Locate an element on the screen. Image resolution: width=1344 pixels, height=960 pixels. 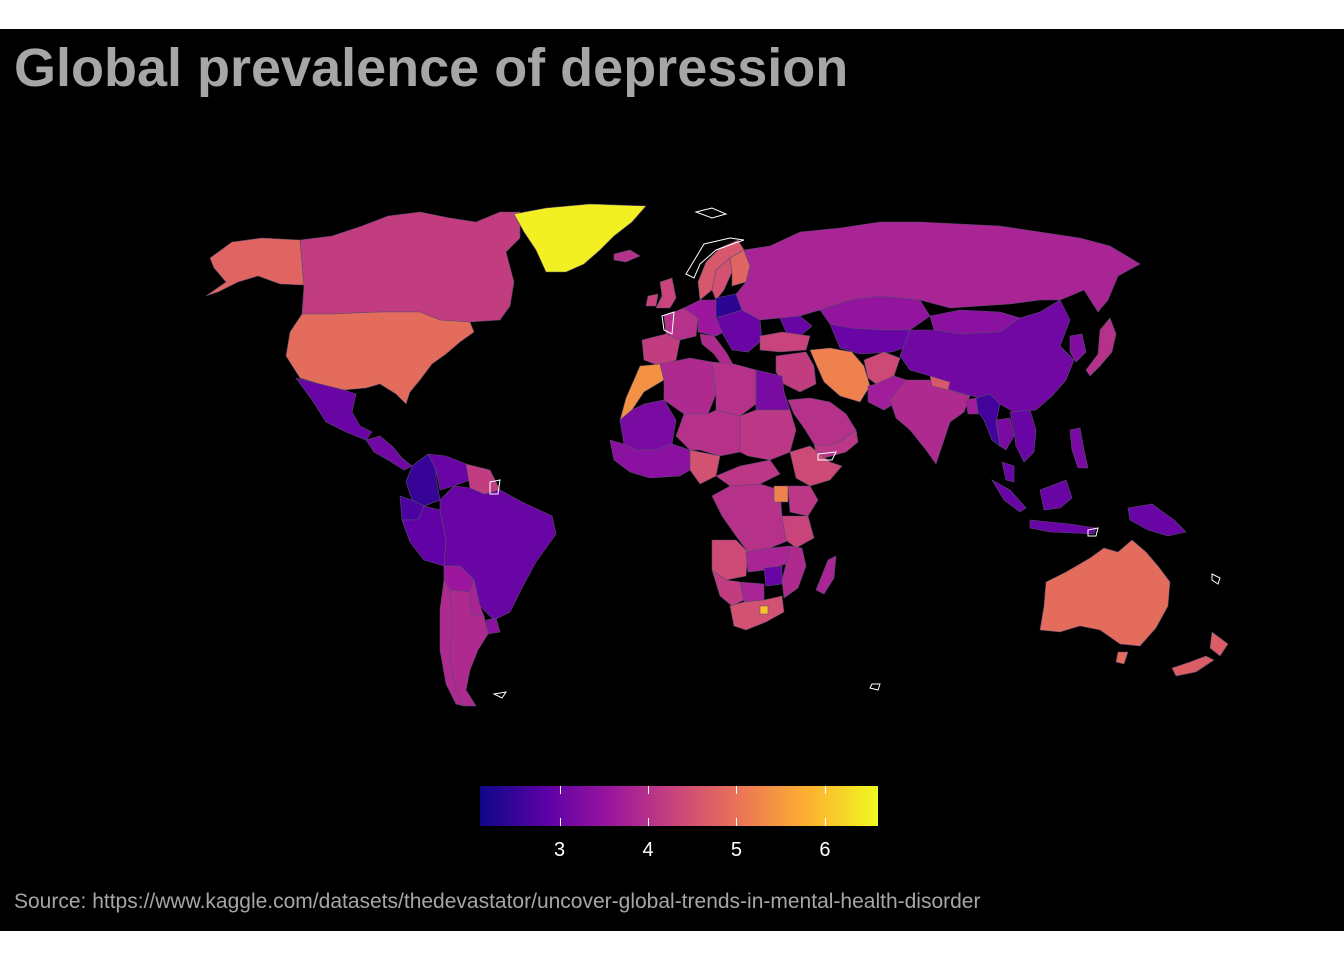
region-australia is located at coordinates (1105, 593).